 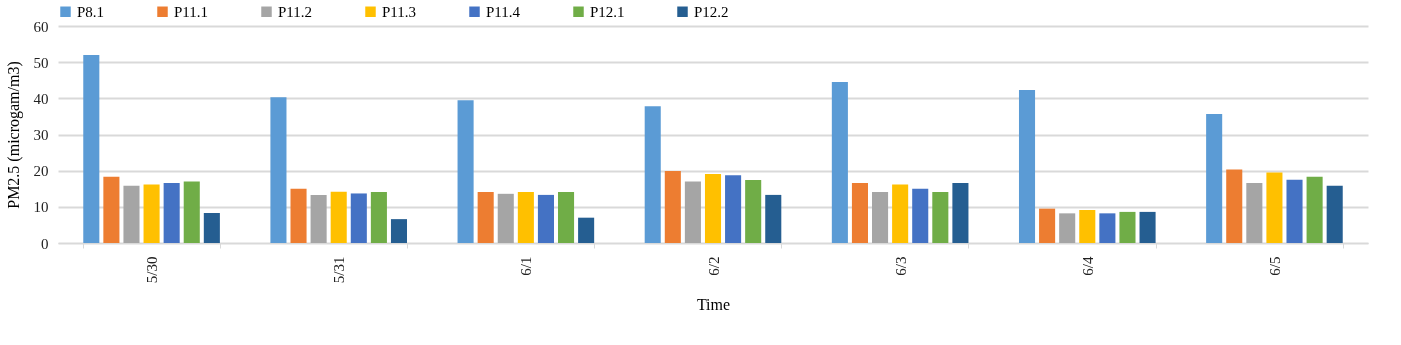 What do you see at coordinates (41, 98) in the screenshot?
I see `y-tick-label: 40` at bounding box center [41, 98].